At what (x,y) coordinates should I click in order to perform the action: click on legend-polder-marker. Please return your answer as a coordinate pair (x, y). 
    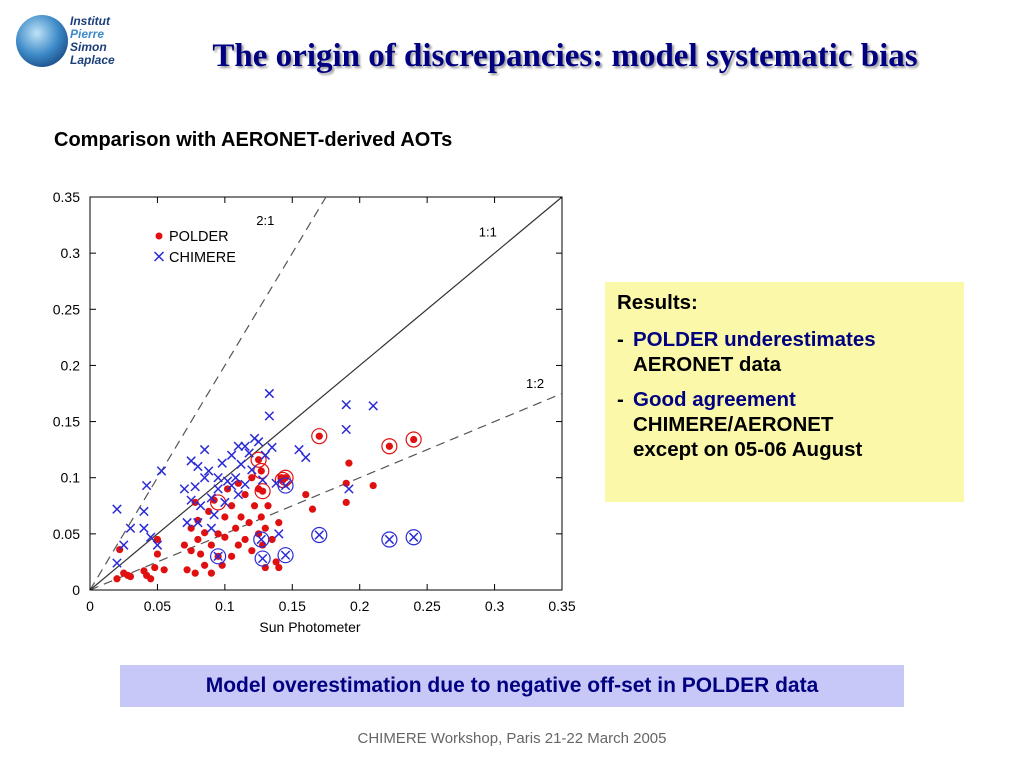
    Looking at the image, I should click on (159, 236).